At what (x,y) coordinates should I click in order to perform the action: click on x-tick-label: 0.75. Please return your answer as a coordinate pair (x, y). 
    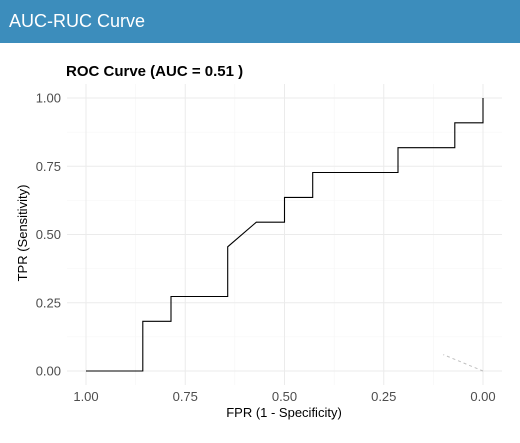
    Looking at the image, I should click on (185, 396).